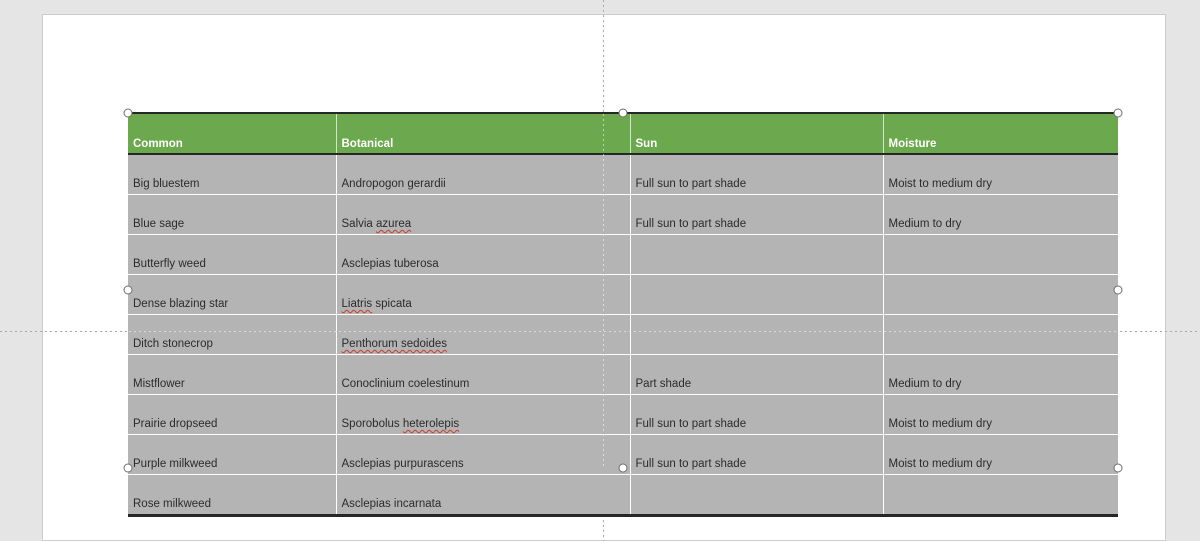 This screenshot has height=541, width=1200. What do you see at coordinates (232, 214) in the screenshot?
I see `cell-common: Blue sage` at bounding box center [232, 214].